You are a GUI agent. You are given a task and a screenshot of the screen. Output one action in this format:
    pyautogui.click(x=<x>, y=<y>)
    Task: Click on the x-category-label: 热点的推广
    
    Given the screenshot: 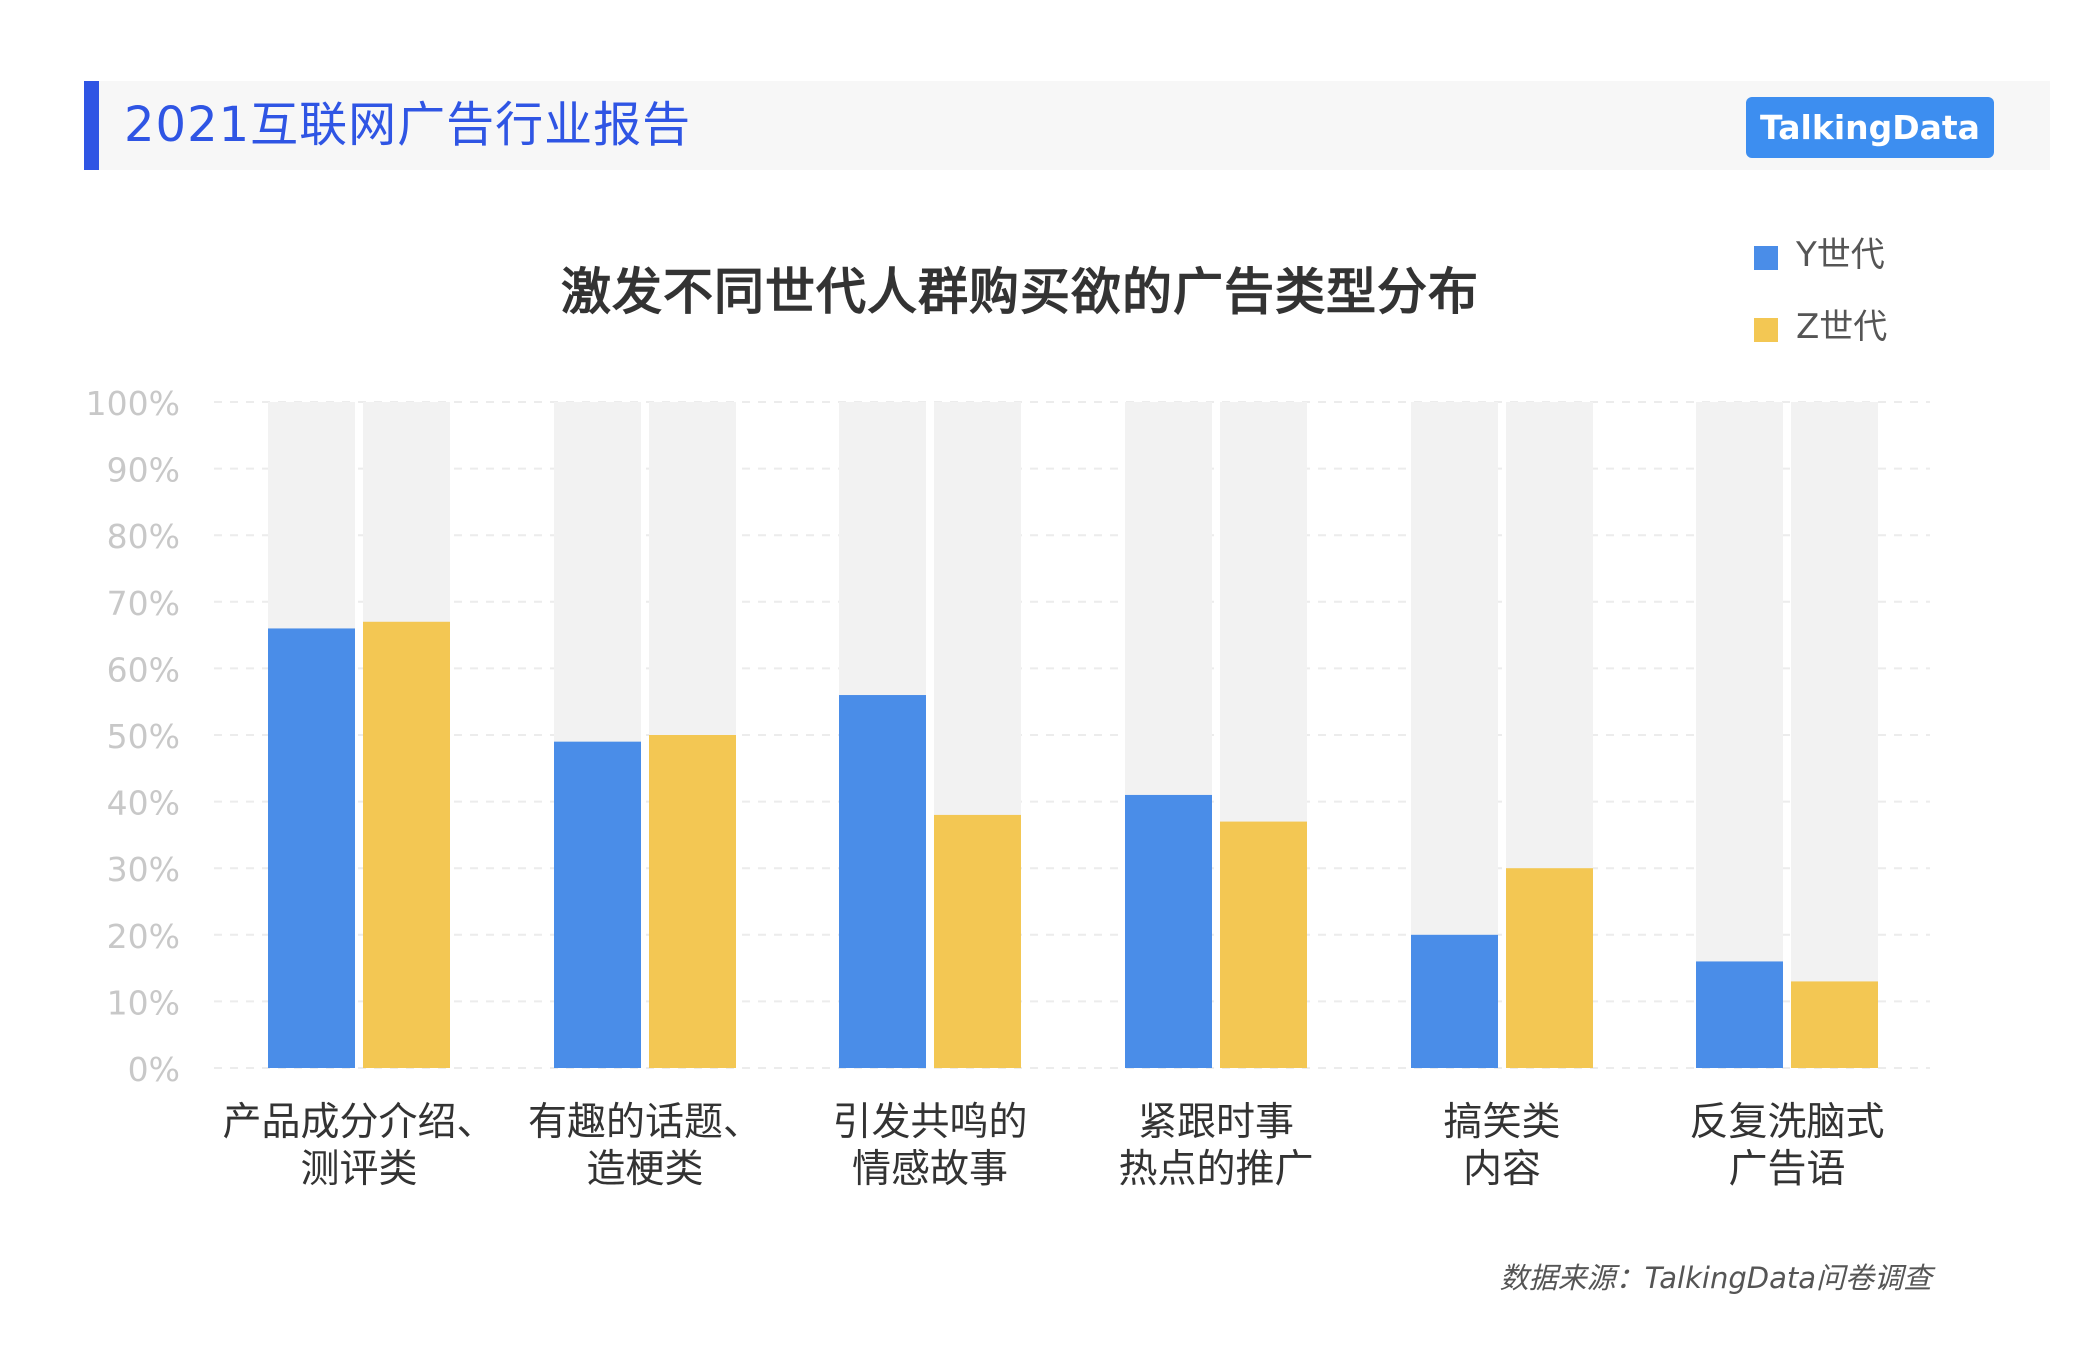 What is the action you would take?
    pyautogui.click(x=1215, y=1169)
    